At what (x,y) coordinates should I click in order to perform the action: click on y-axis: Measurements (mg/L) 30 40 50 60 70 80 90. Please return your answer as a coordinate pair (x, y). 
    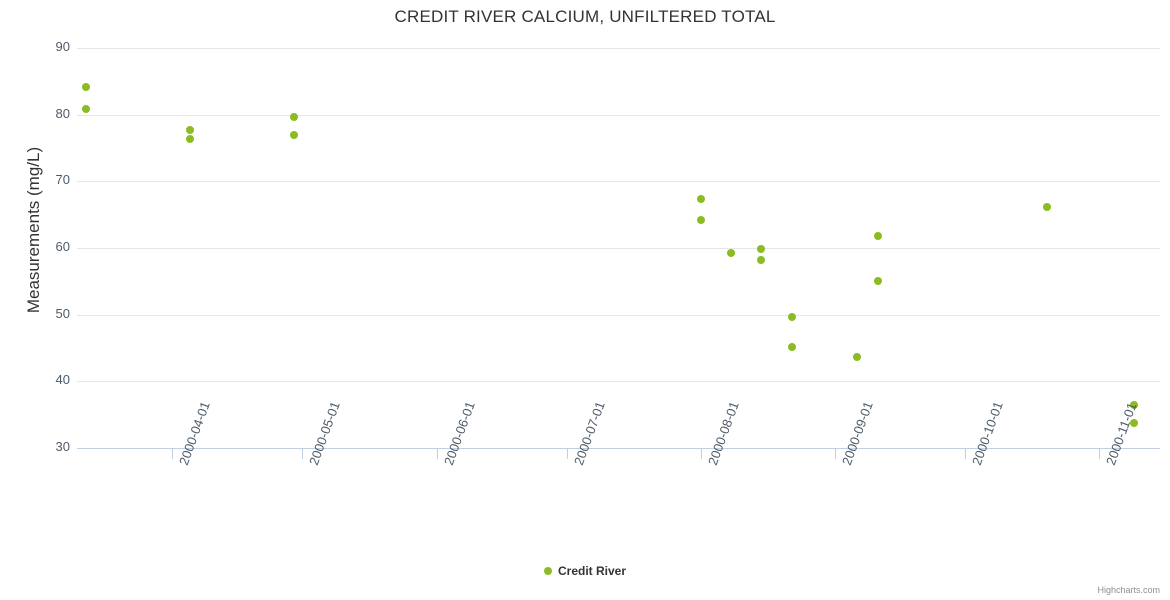
    Looking at the image, I should click on (40, 300).